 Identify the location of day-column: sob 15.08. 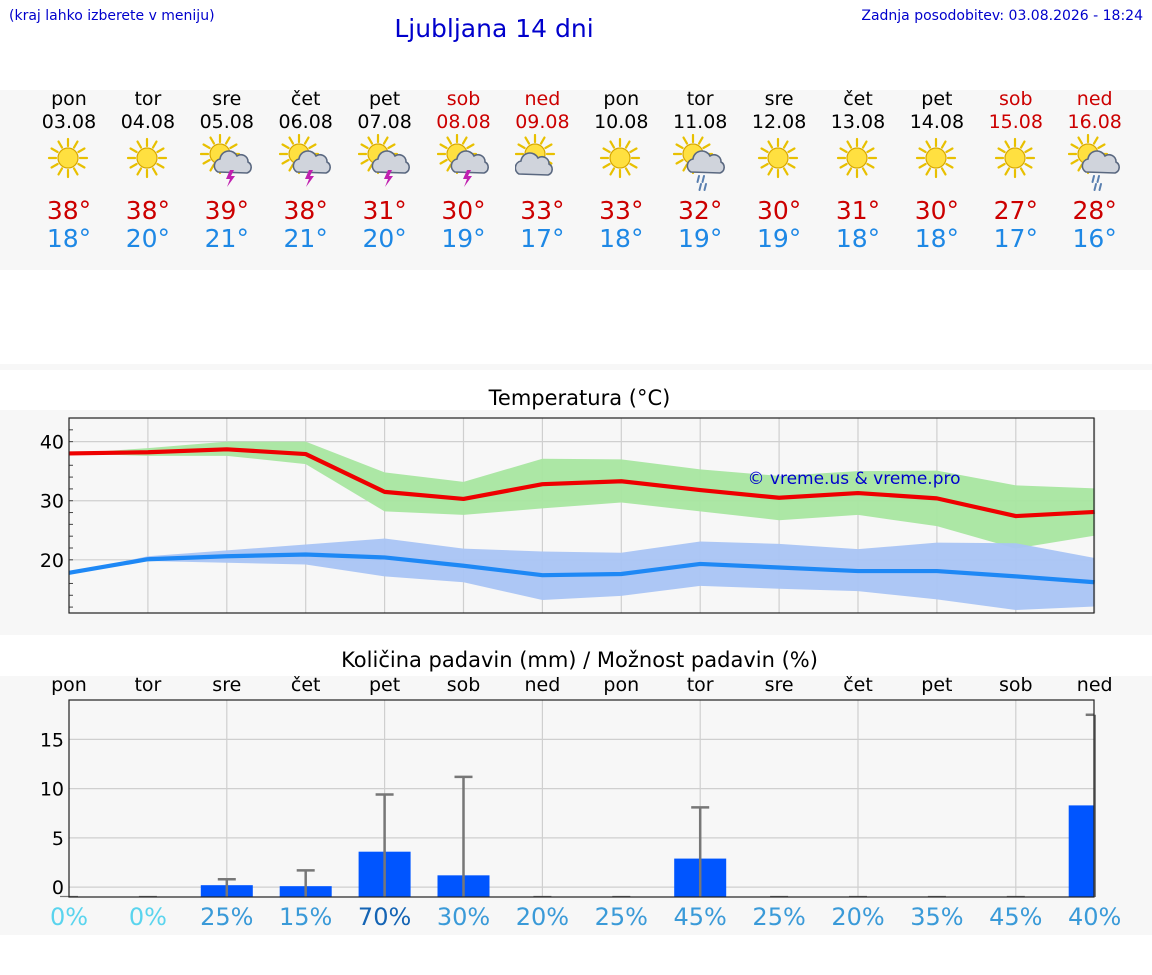
(1016, 111).